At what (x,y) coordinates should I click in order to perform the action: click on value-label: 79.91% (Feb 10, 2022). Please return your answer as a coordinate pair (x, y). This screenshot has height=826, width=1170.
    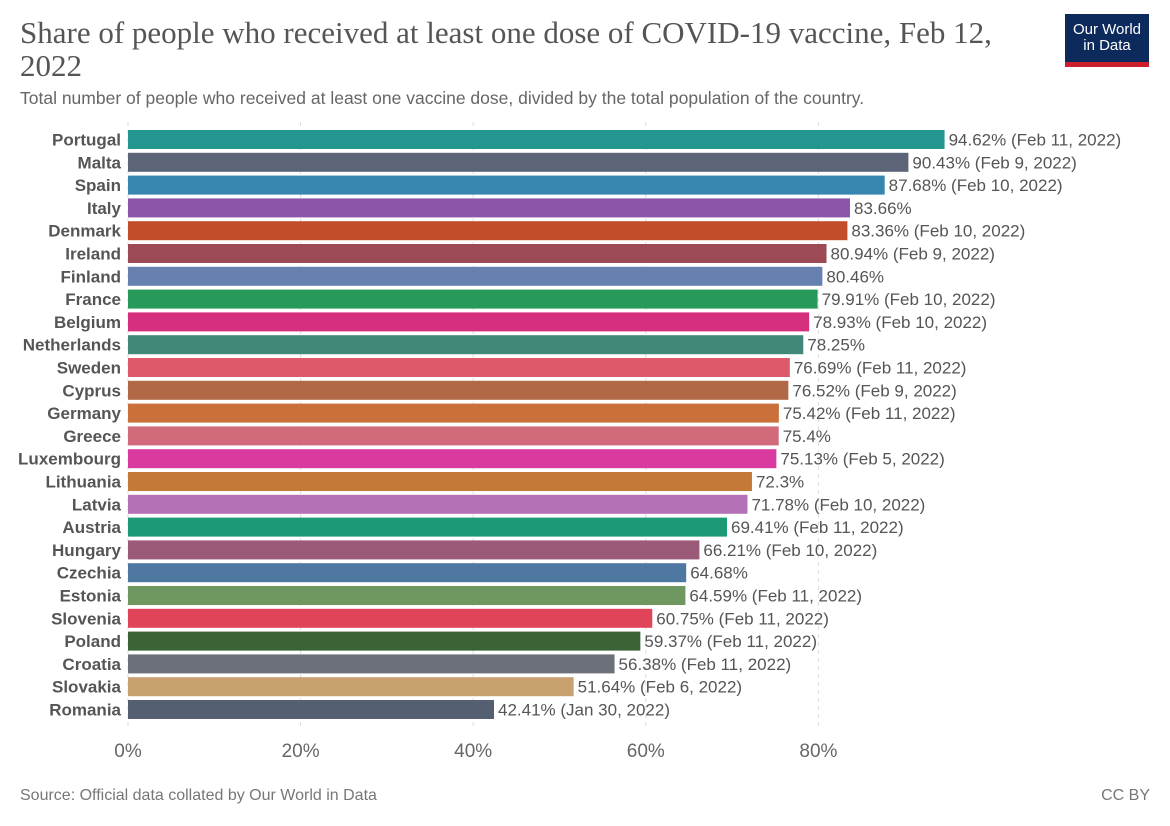
    Looking at the image, I should click on (909, 299).